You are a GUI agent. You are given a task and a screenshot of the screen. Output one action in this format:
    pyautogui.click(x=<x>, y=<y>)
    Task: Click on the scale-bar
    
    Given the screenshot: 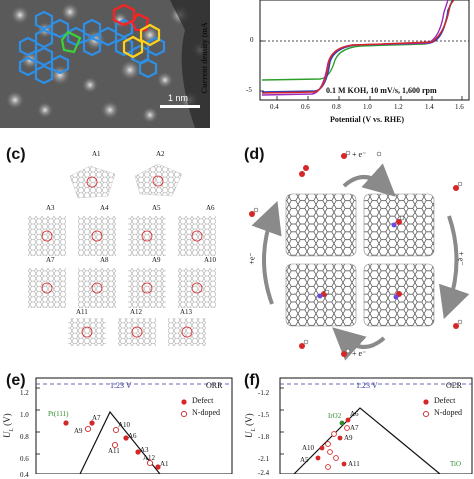 What is the action you would take?
    pyautogui.click(x=180, y=106)
    